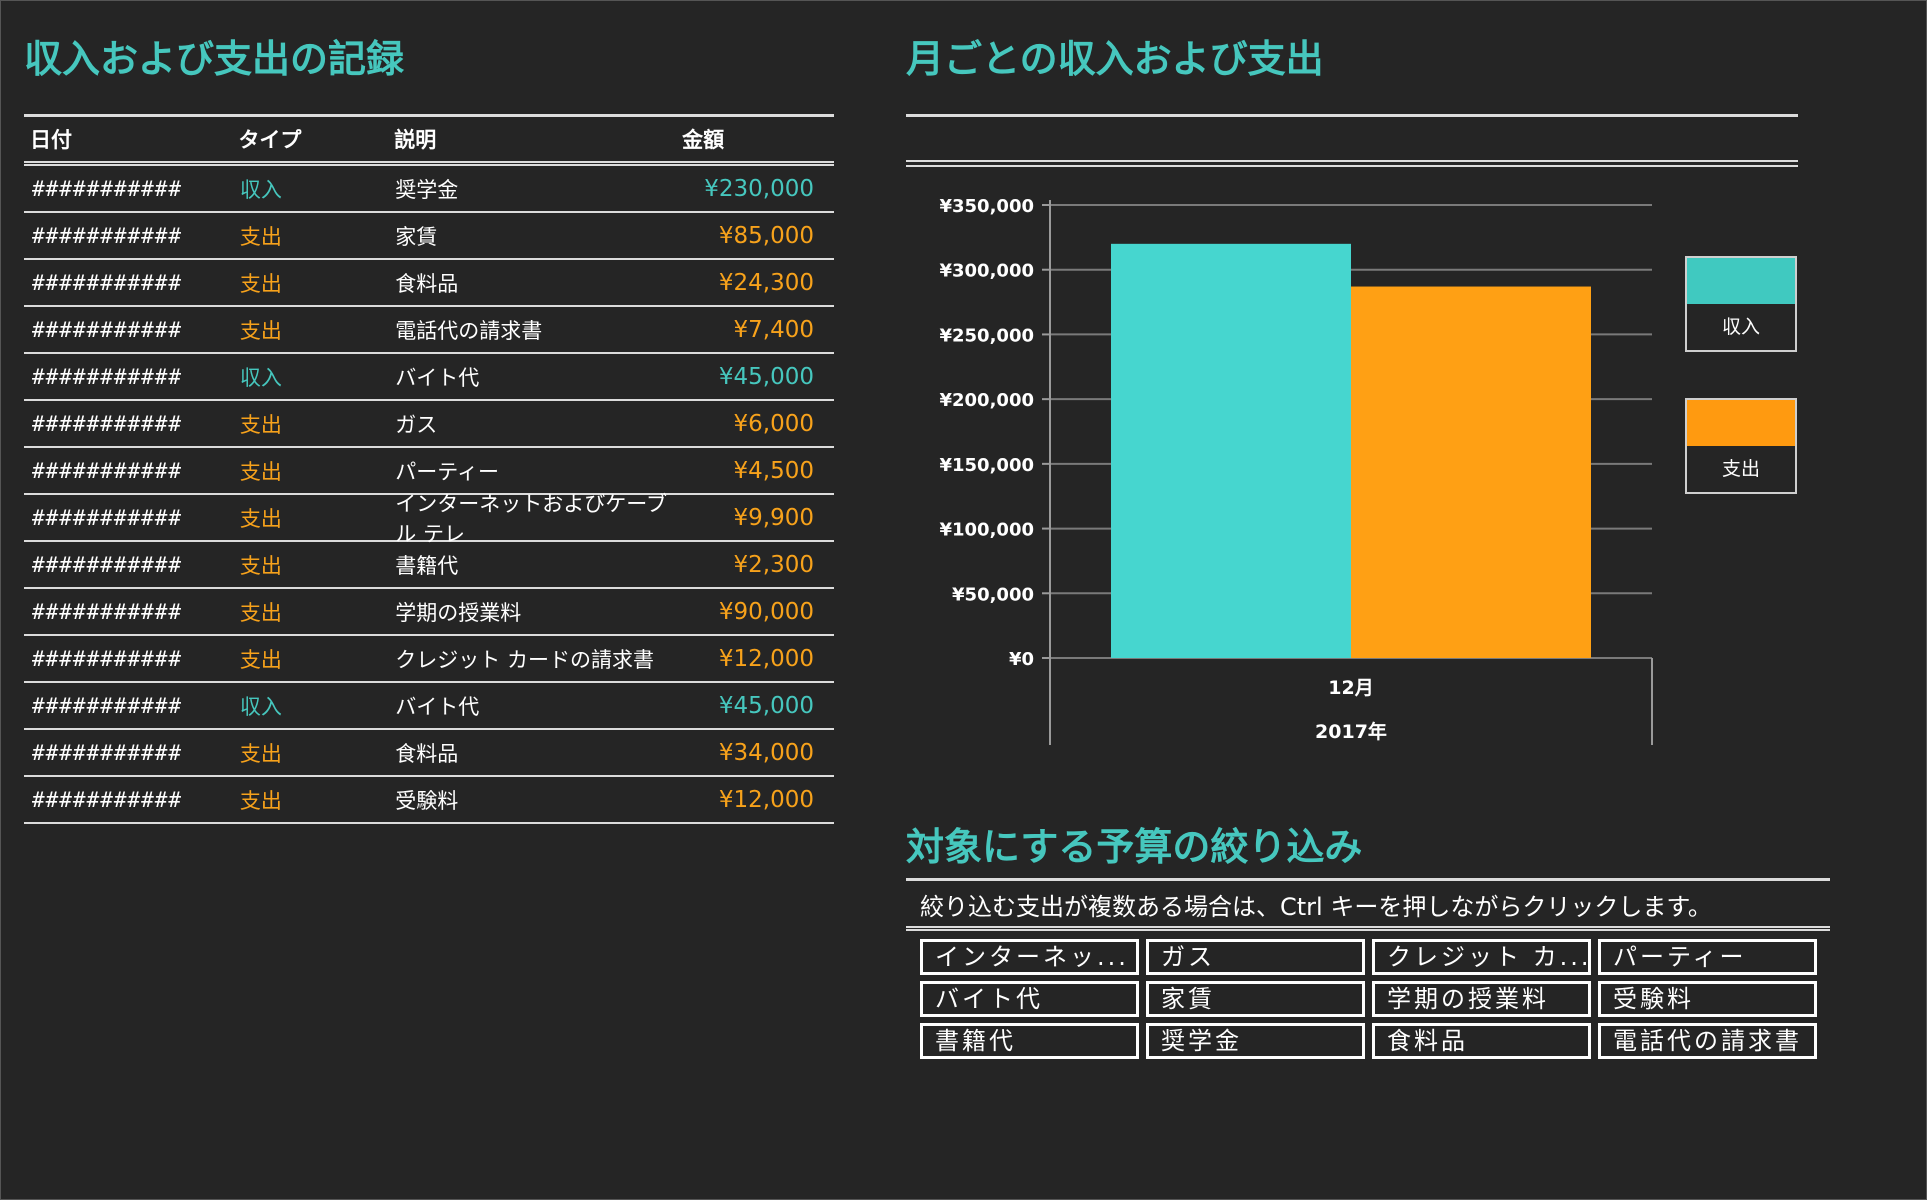 Image resolution: width=1927 pixels, height=1200 pixels. Describe the element at coordinates (986, 530) in the screenshot. I see `y-tick-label: ¥100,000` at that location.